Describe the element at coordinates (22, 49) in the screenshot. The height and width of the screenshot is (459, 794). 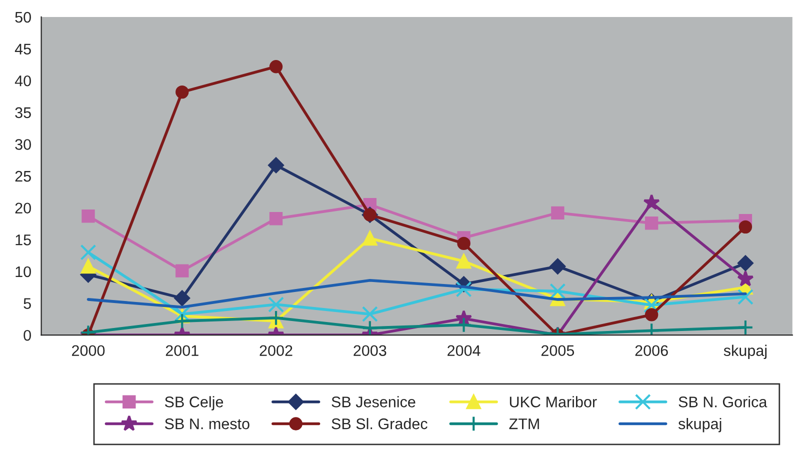
I see `y-tick-label: 45` at that location.